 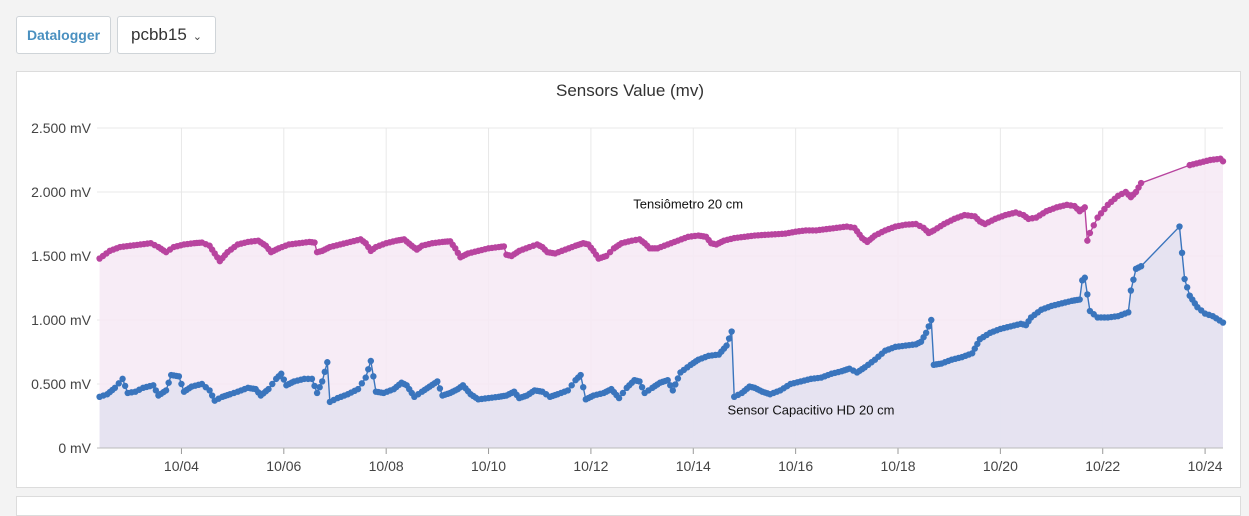 I want to click on y-tick-label: 0 mV, so click(x=74, y=448).